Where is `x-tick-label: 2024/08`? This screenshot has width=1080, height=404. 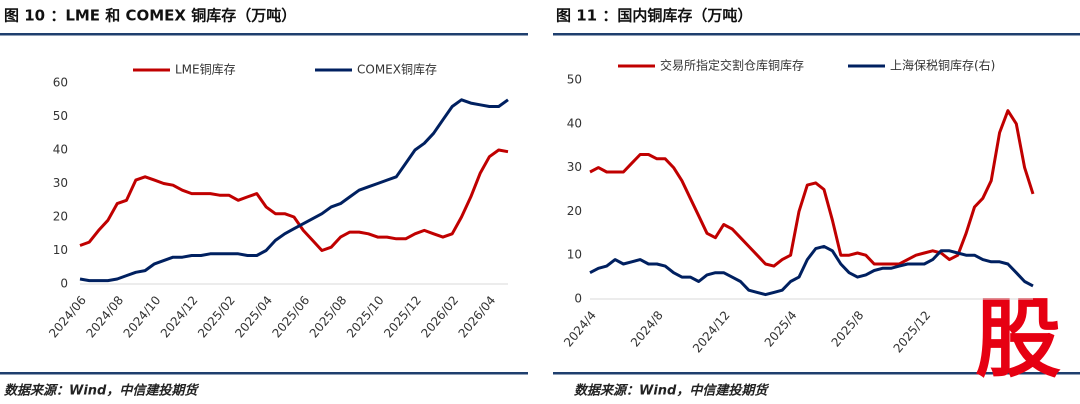
x-tick-label: 2024/08 is located at coordinates (104, 316).